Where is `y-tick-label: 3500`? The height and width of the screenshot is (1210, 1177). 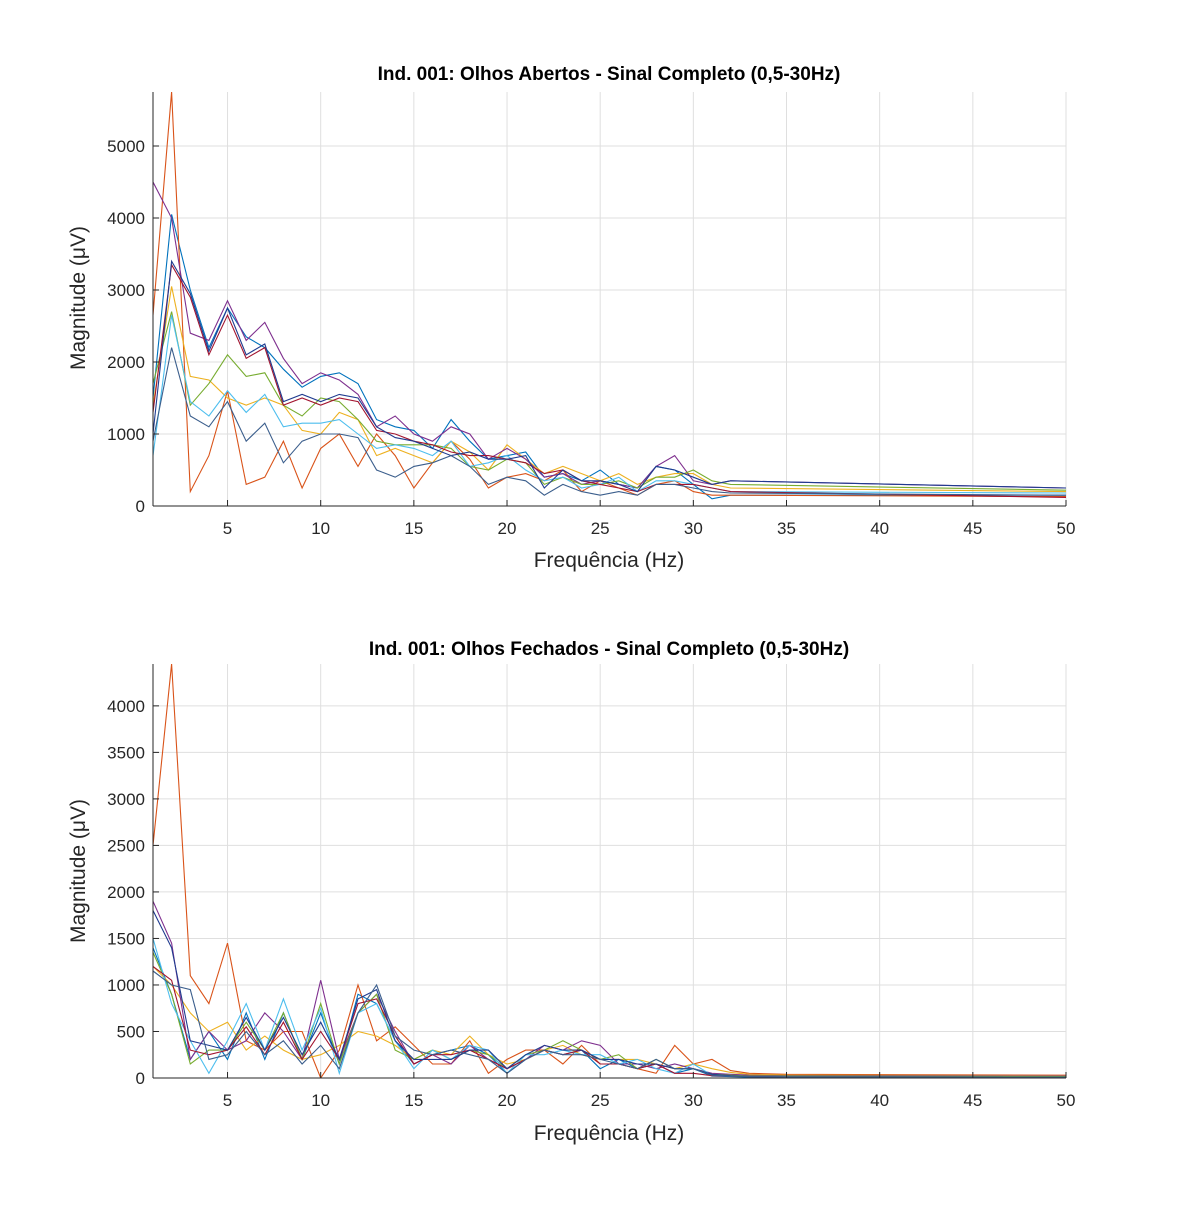
y-tick-label: 3500 is located at coordinates (126, 752).